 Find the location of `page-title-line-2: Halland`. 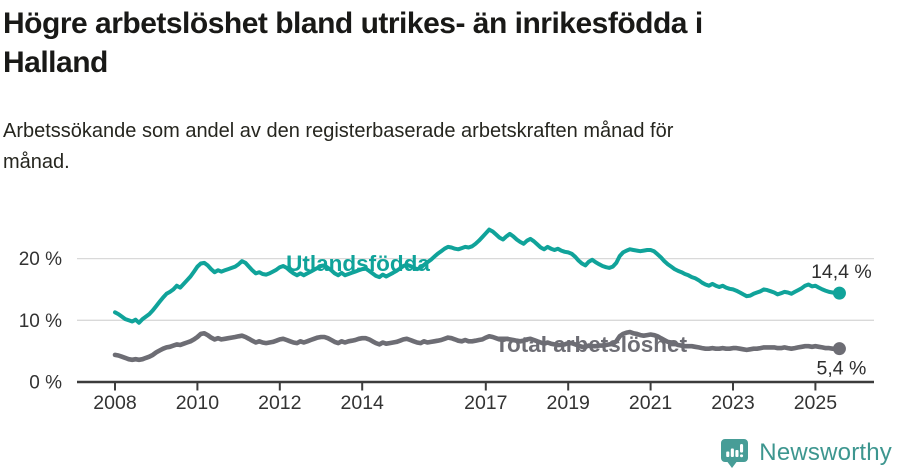

page-title-line-2: Halland is located at coordinates (55, 62).